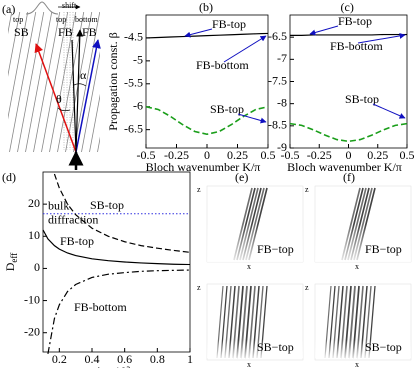 This screenshot has height=368, width=415. I want to click on y-tick-label: -10, so click(32, 299).